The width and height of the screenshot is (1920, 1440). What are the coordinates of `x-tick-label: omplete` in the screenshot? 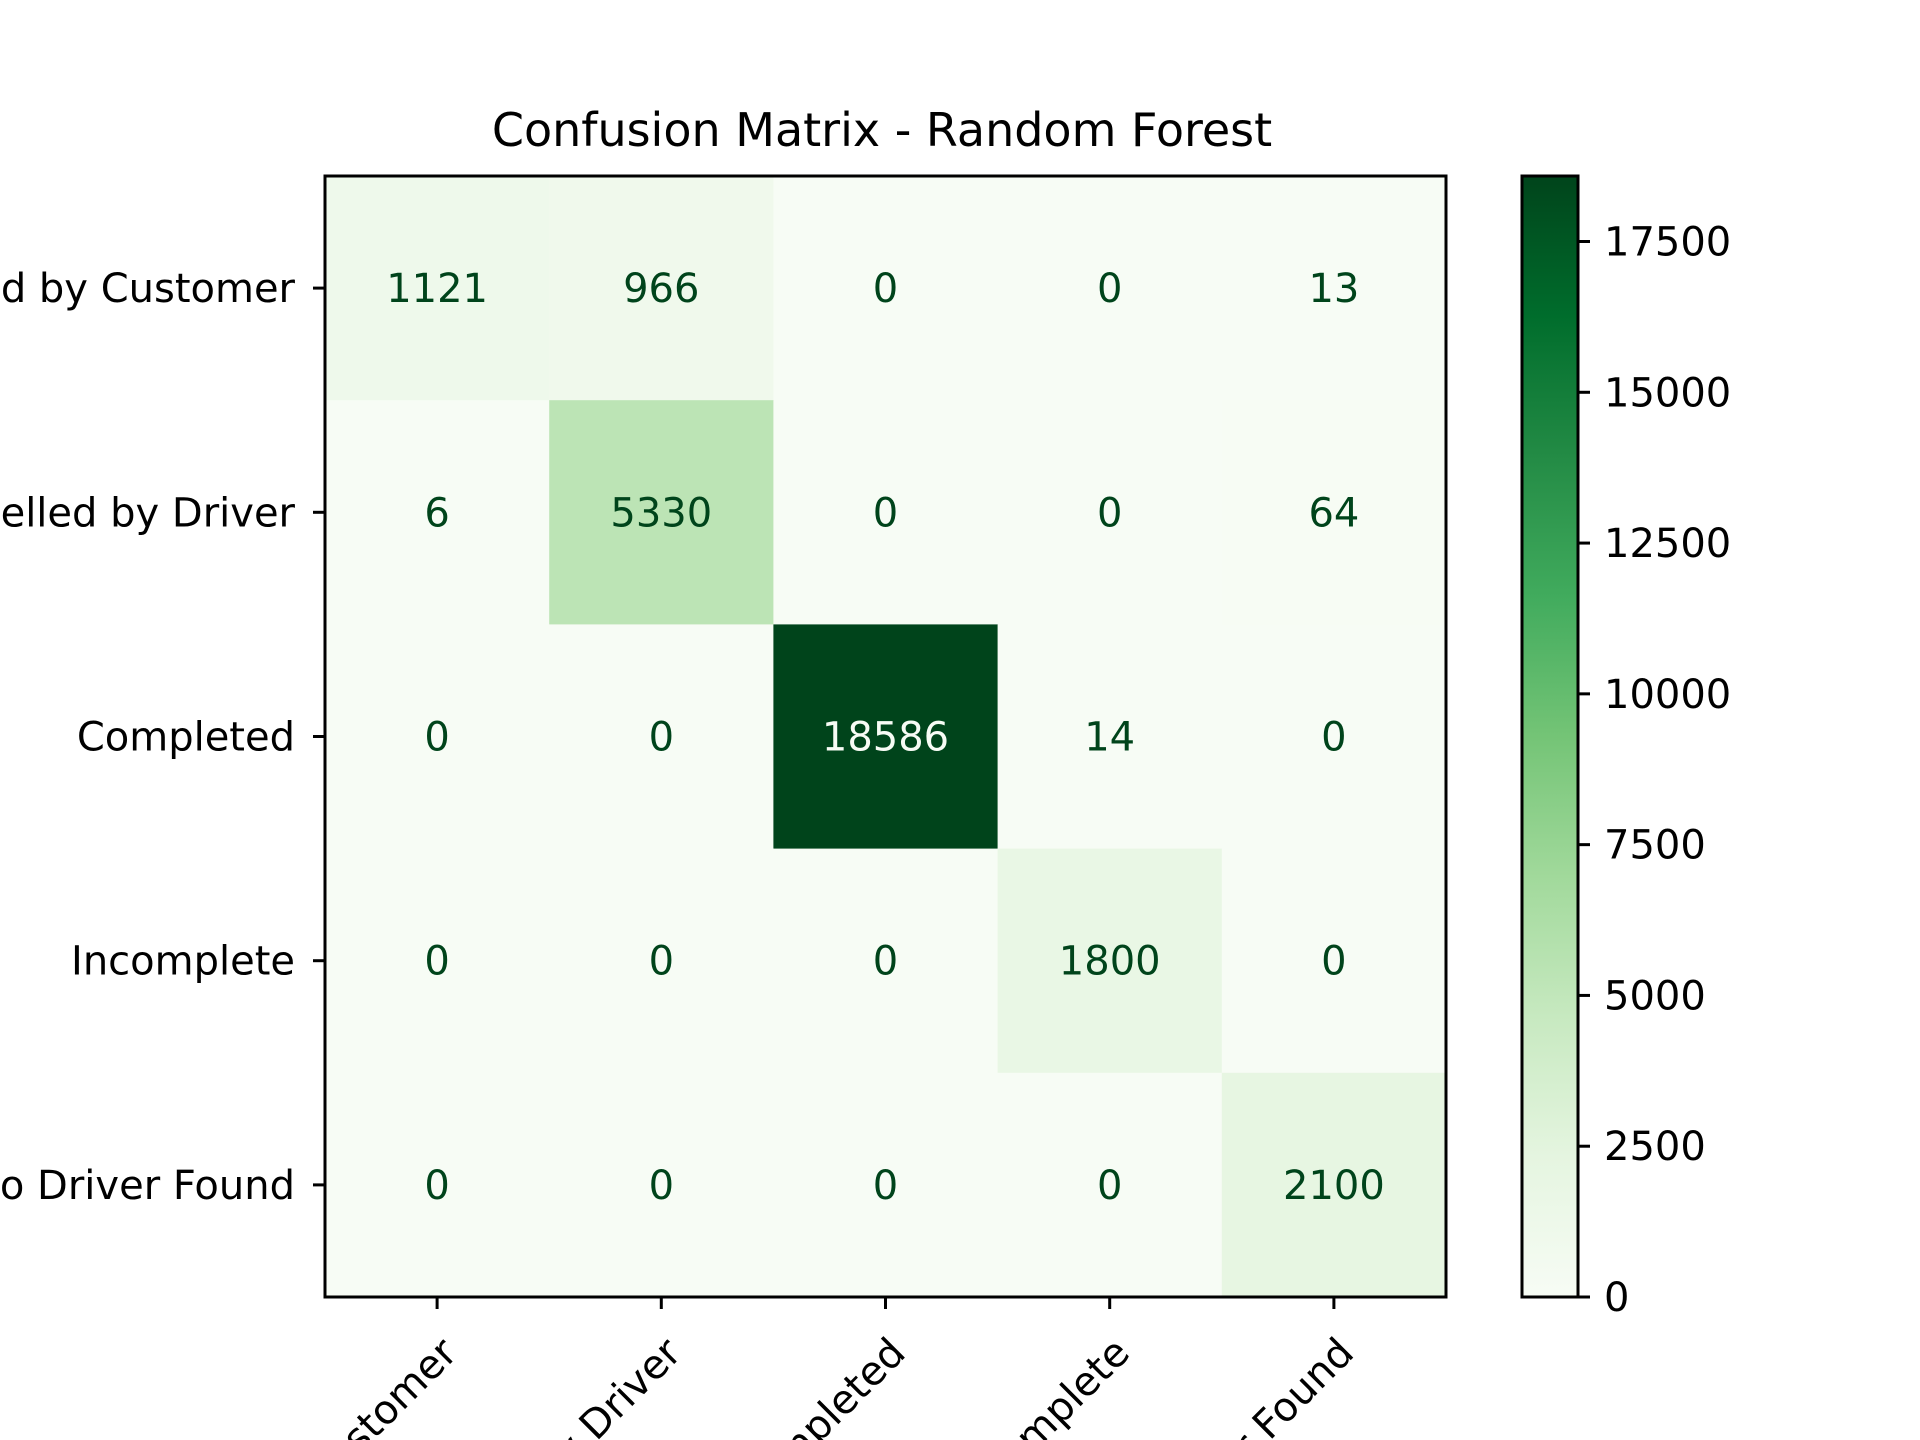 It's located at (1064, 1385).